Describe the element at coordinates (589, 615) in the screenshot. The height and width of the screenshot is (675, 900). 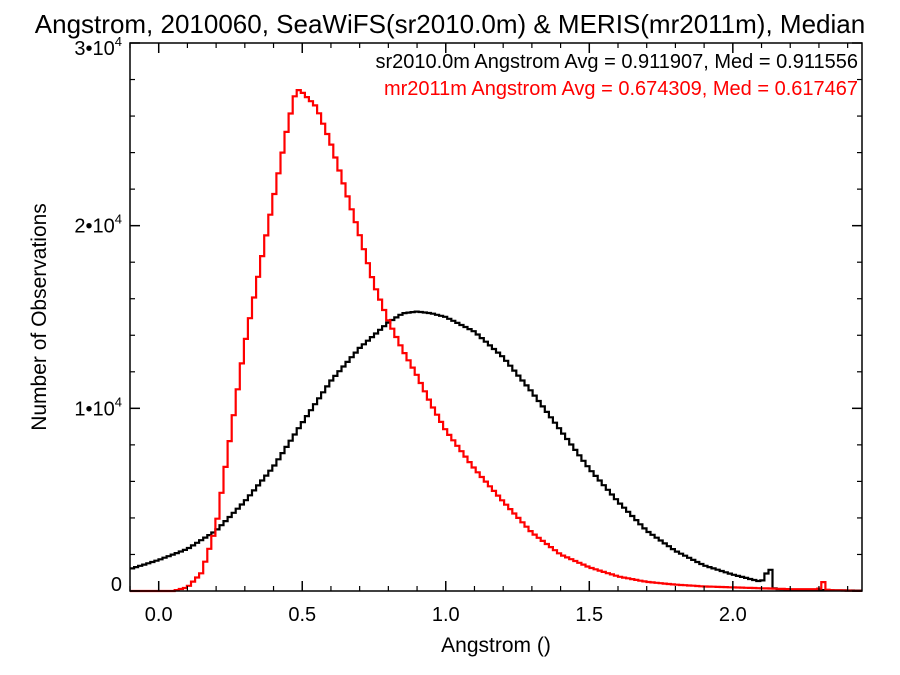
I see `x-tick-label: 1.5` at that location.